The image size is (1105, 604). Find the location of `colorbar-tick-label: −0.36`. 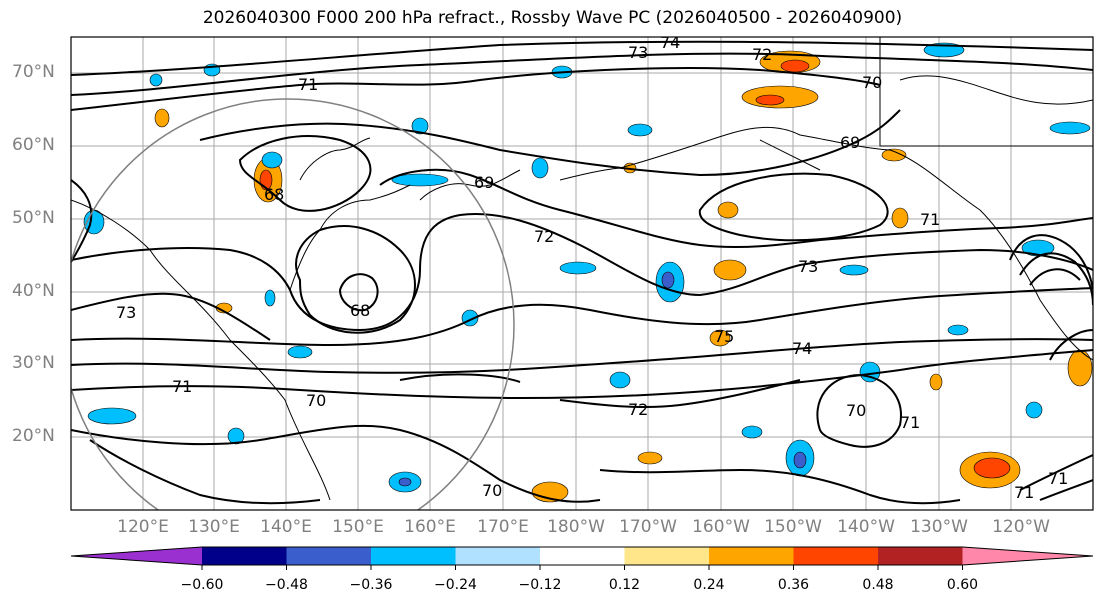

colorbar-tick-label: −0.36 is located at coordinates (371, 585).